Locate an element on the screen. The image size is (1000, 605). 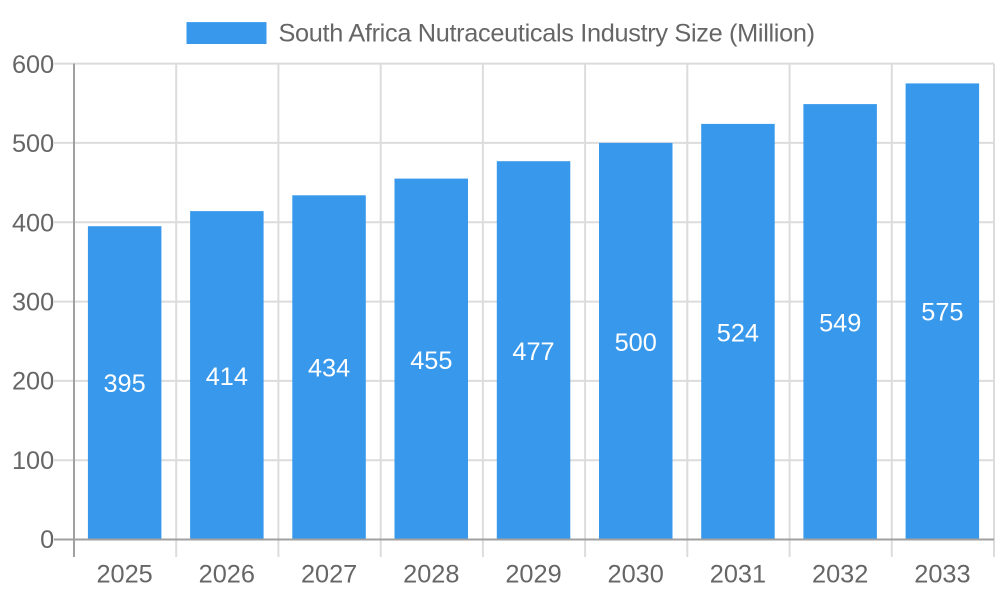
svg-text: 2028 is located at coordinates (431, 574).